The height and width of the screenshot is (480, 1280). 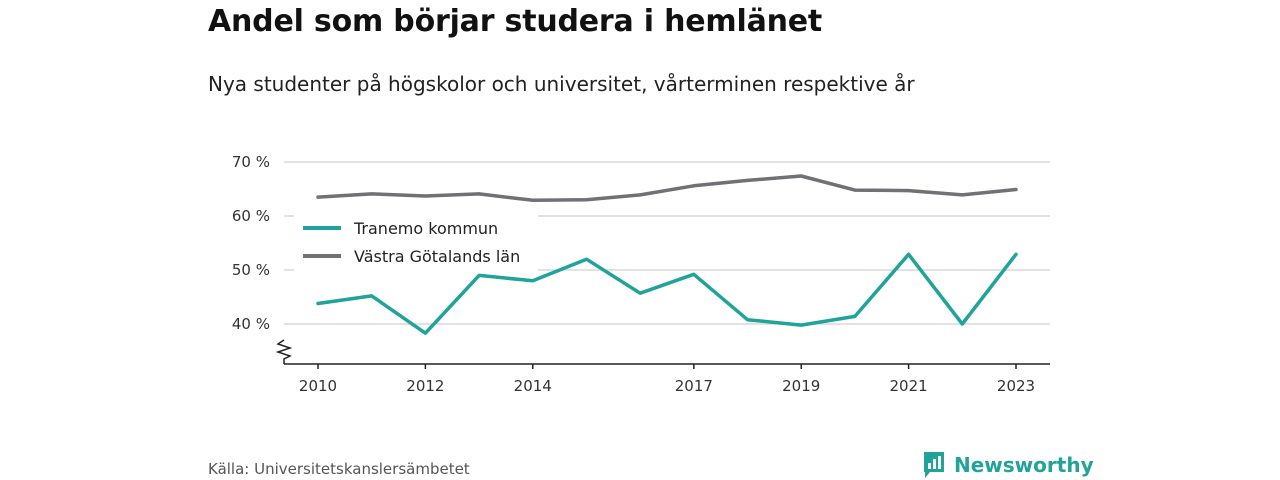 I want to click on newsworthy-chart-icon, so click(x=934, y=465).